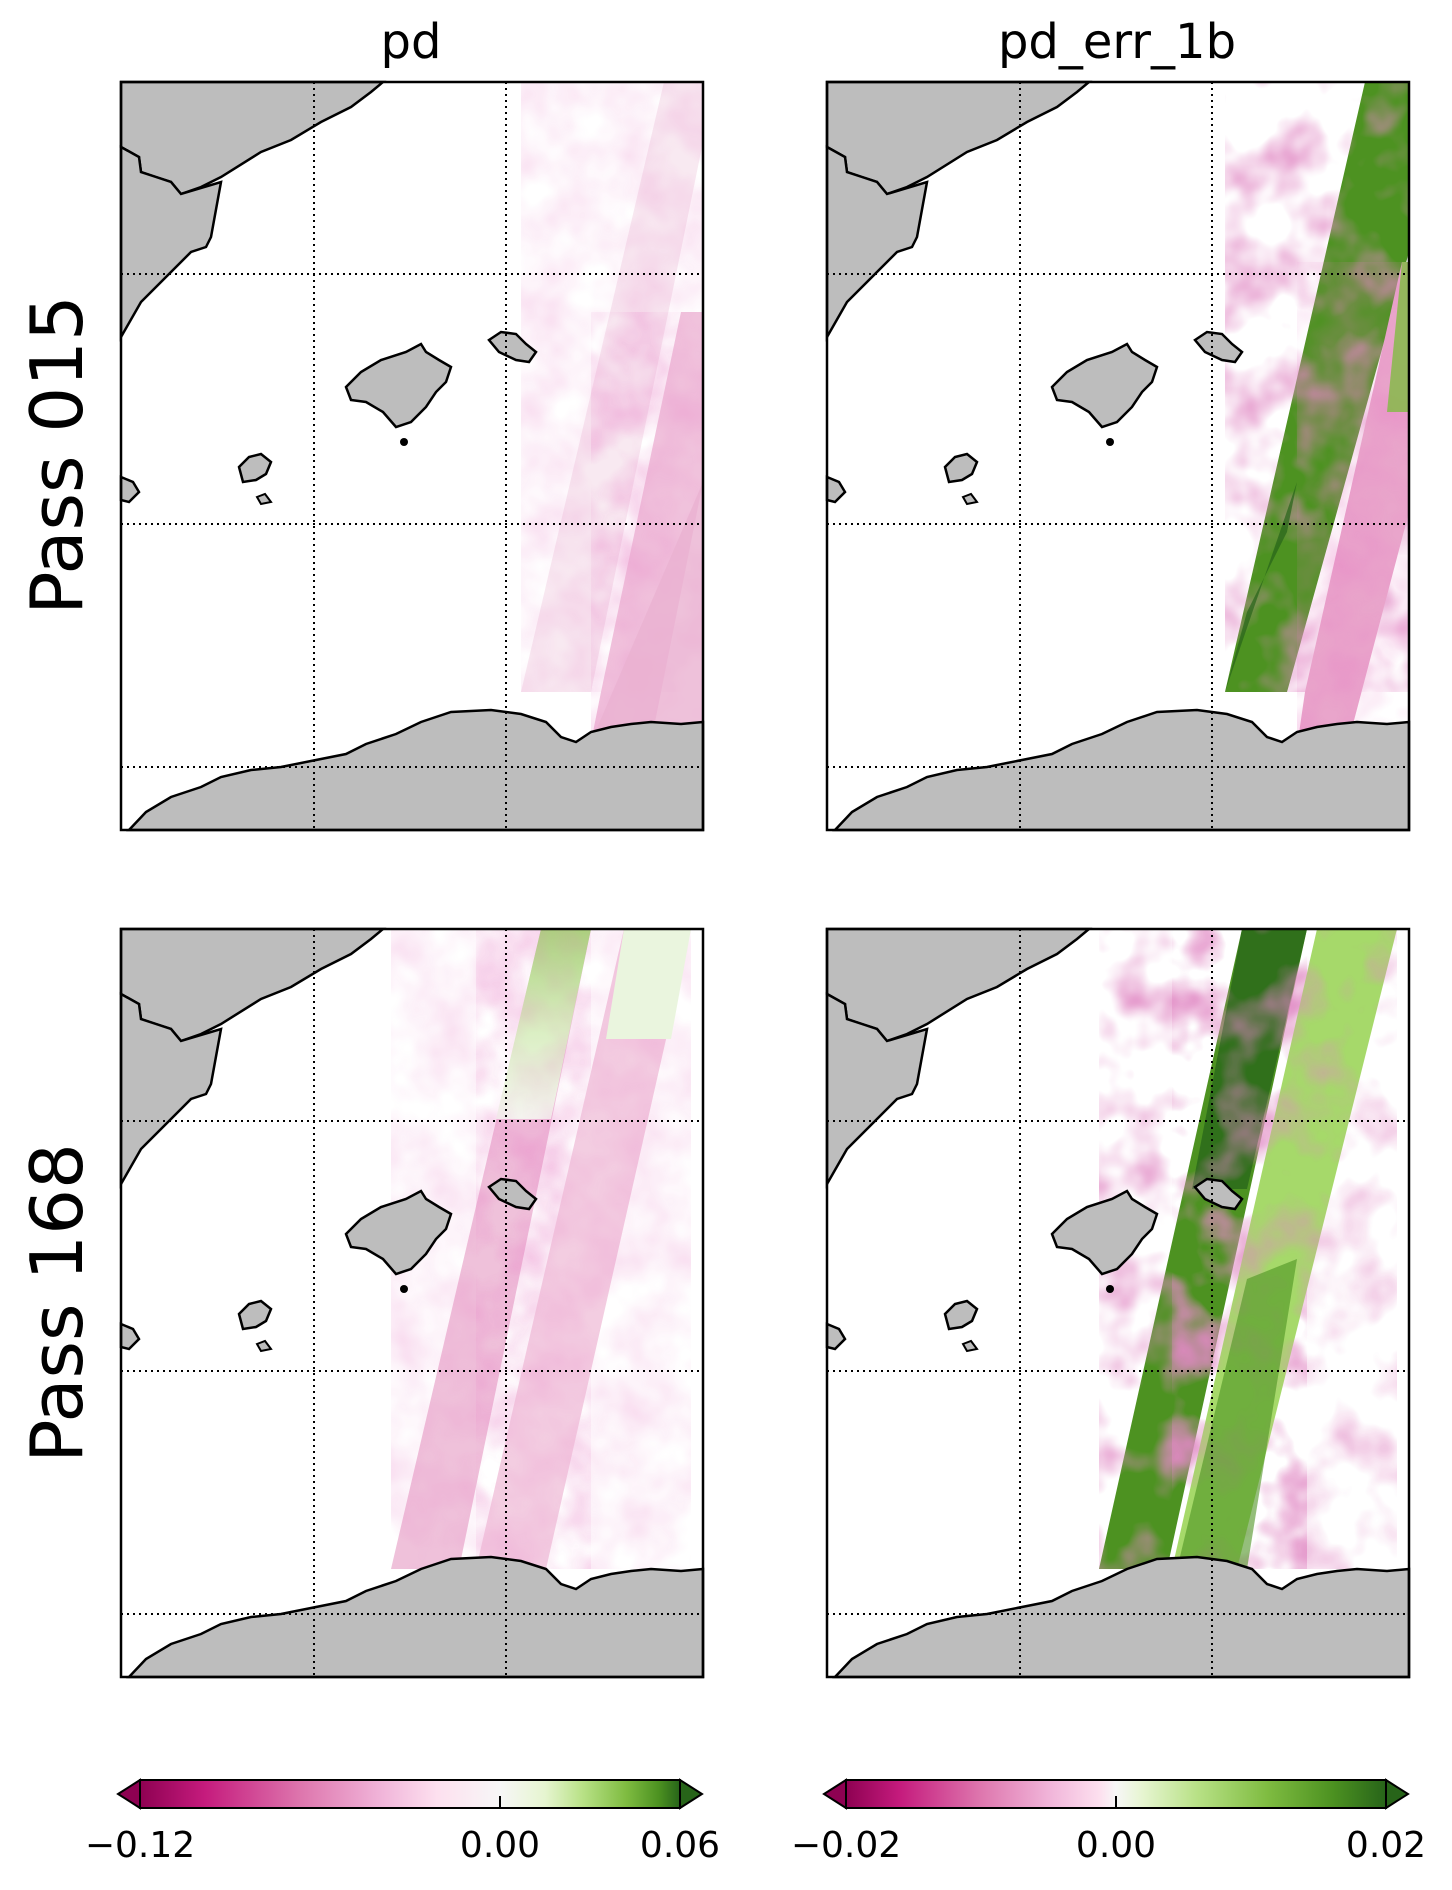  What do you see at coordinates (402, 1822) in the screenshot?
I see `colorbar-pd: −0.12 0.00 0.06` at bounding box center [402, 1822].